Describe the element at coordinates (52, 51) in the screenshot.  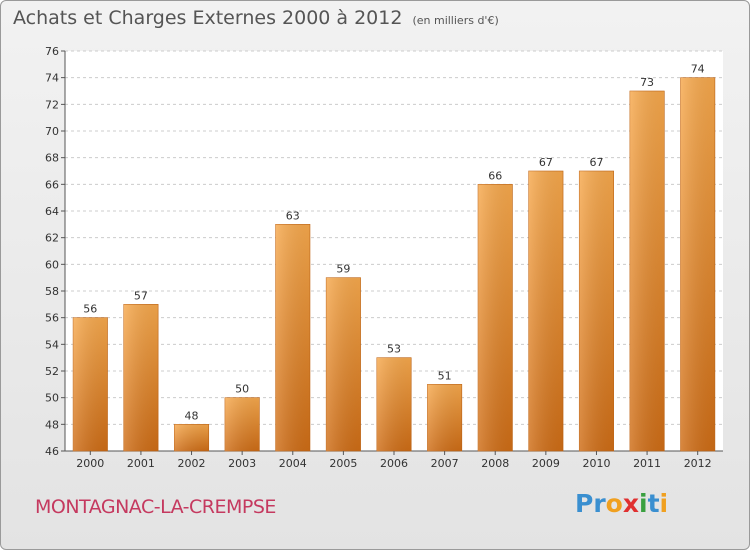
I see `y-tick-label: 76` at that location.